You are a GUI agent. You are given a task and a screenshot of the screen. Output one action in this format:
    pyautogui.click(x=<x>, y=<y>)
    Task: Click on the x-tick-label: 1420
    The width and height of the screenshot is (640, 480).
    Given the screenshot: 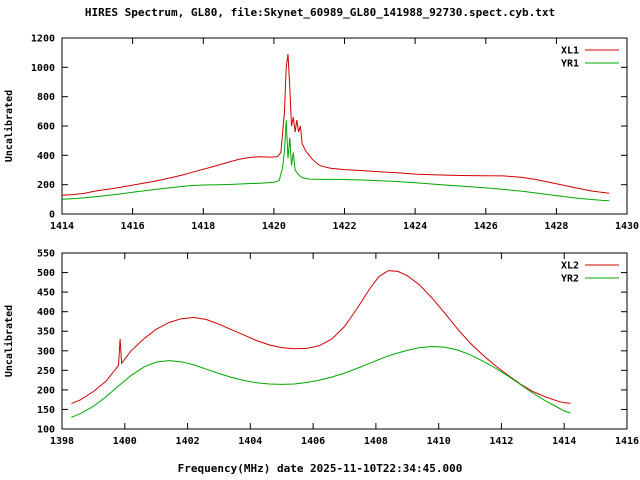 What is the action you would take?
    pyautogui.click(x=274, y=226)
    